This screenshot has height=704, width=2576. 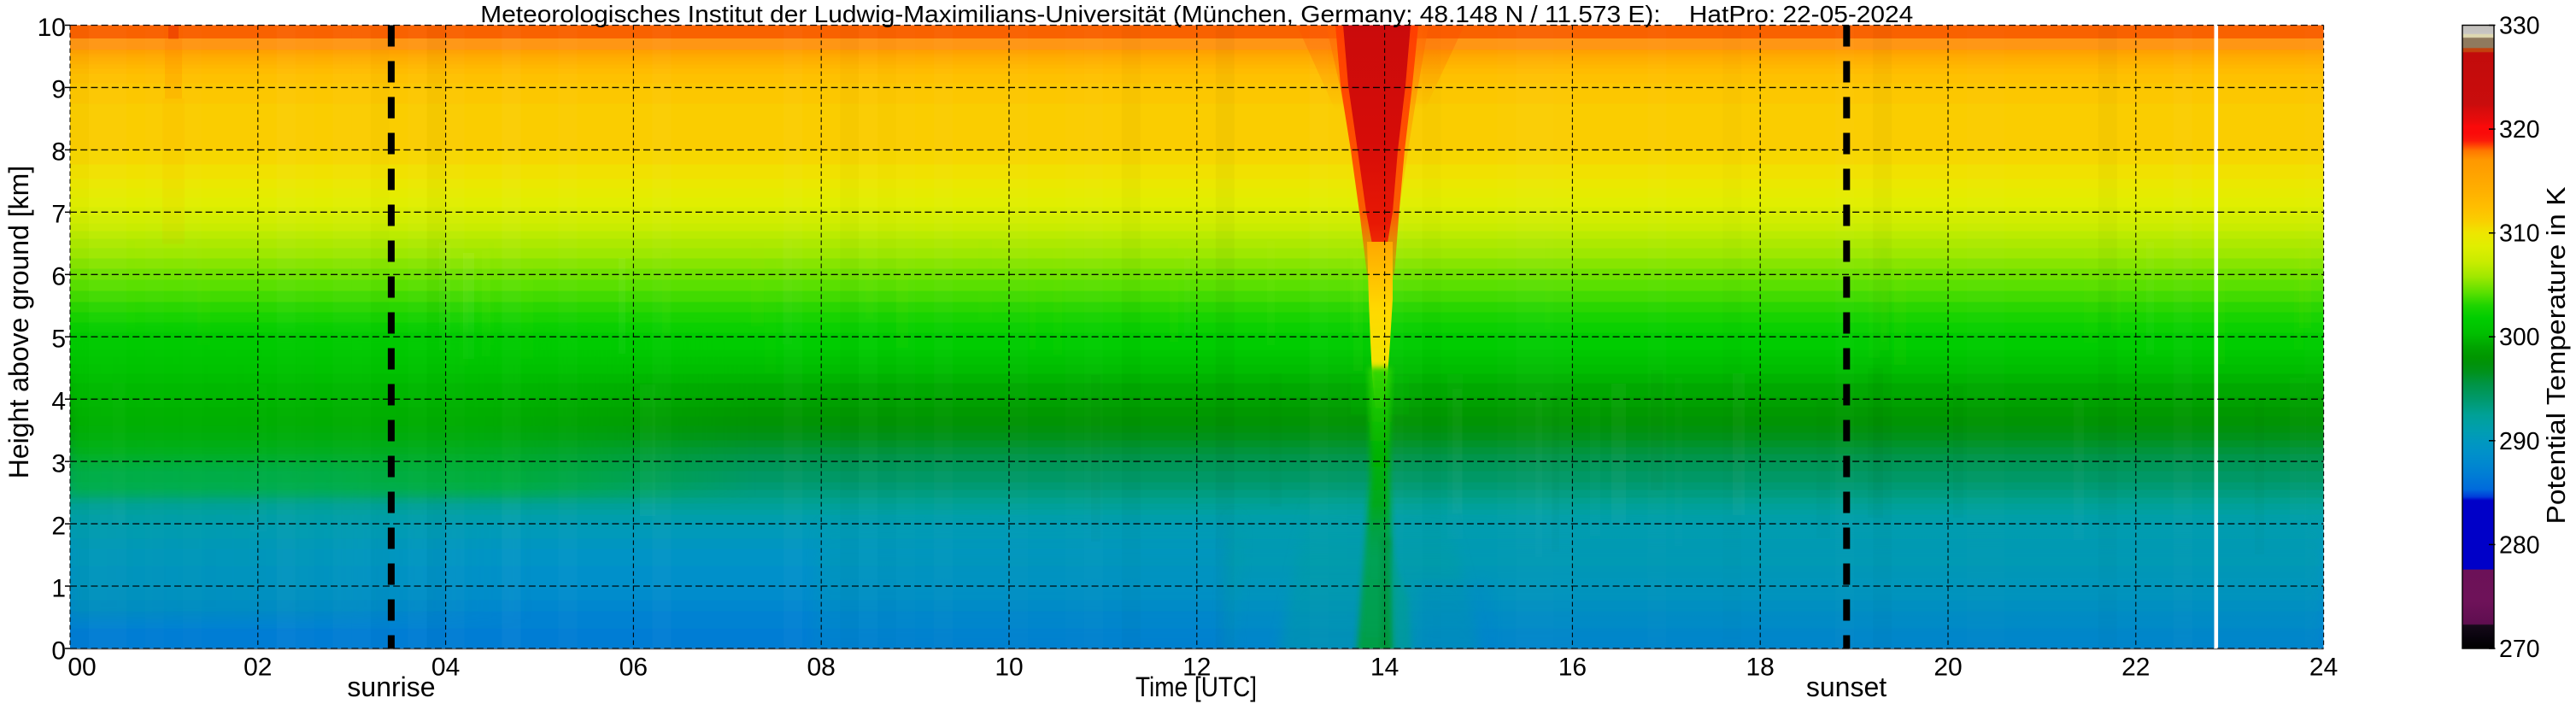 What do you see at coordinates (59, 463) in the screenshot?
I see `svg-text: 3` at bounding box center [59, 463].